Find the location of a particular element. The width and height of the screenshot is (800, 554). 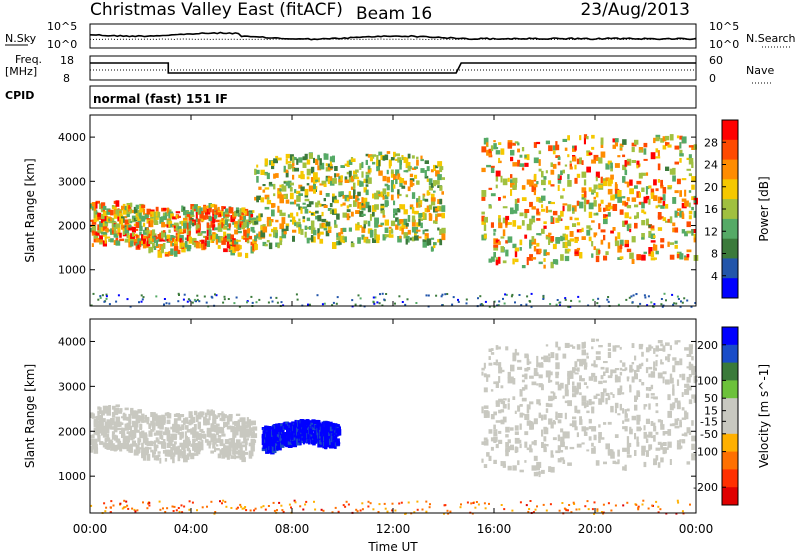

x-tick-label: 16:00 is located at coordinates (494, 529).